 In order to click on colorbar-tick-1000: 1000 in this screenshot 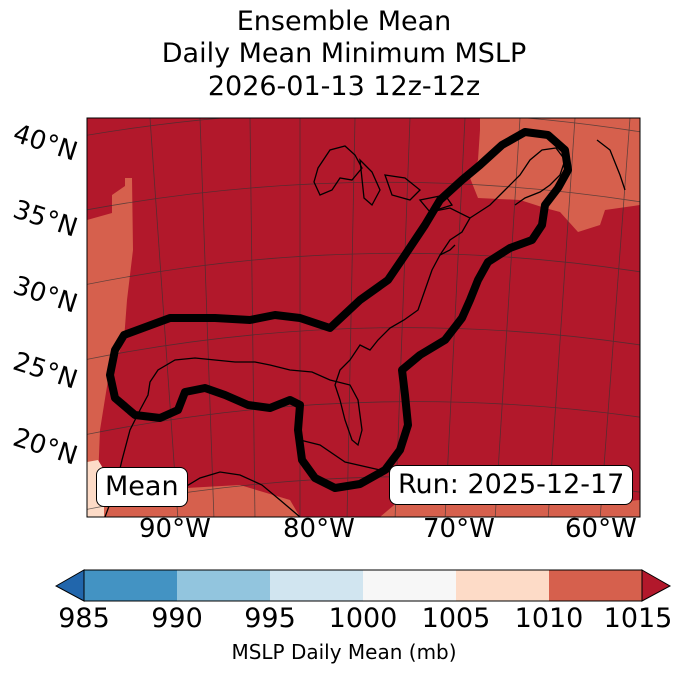, I will do `click(363, 618)`.